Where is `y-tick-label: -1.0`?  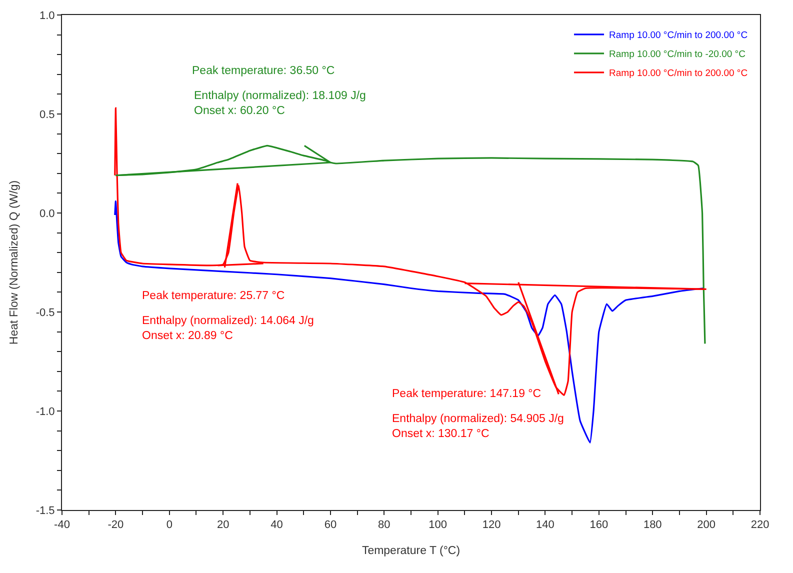
y-tick-label: -1.0 is located at coordinates (45, 412).